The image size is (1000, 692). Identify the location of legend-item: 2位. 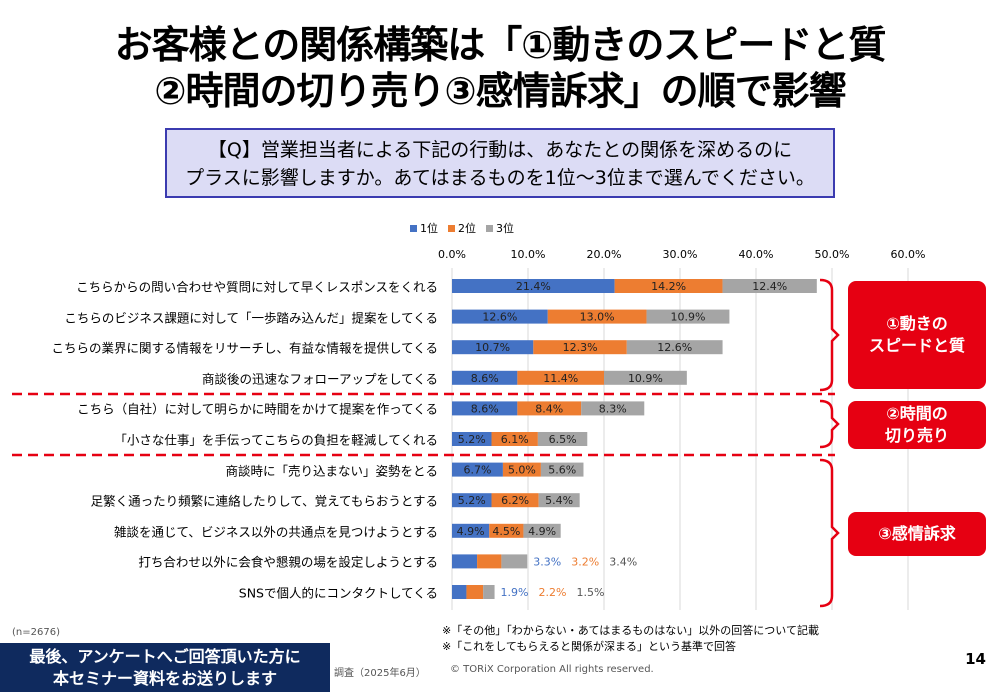
(462, 228).